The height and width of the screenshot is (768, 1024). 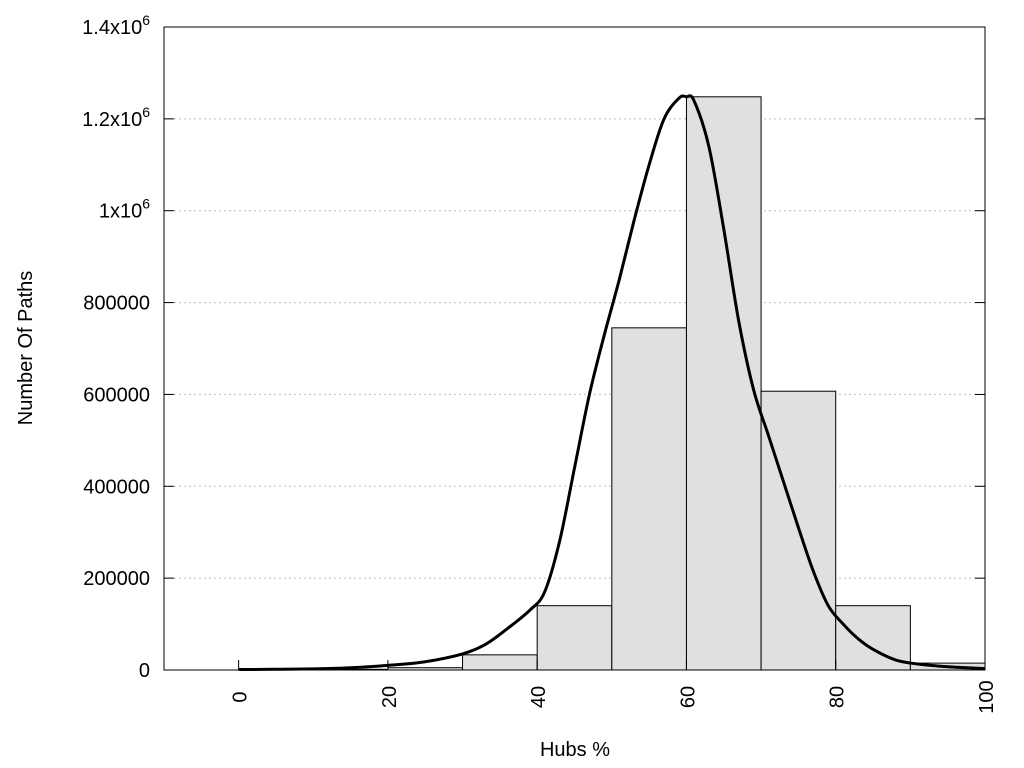 I want to click on x-axis-ticks: 0 20 40 60 80 100, so click(x=614, y=687).